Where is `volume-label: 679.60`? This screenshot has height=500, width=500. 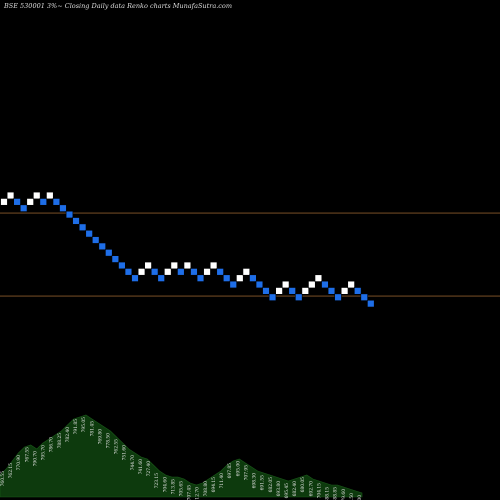
volume-label: 679.60 is located at coordinates (344, 494).